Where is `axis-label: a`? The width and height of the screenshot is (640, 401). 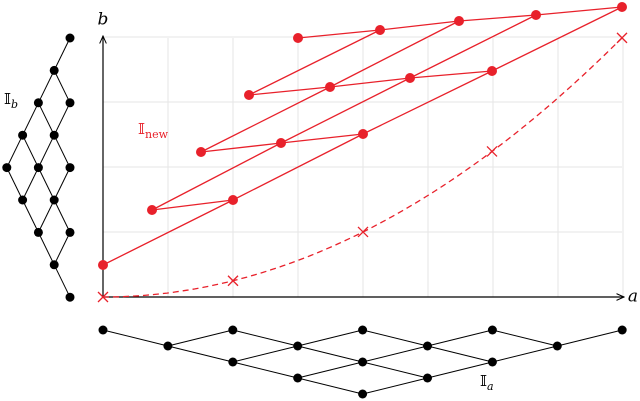
axis-label: a is located at coordinates (633, 297).